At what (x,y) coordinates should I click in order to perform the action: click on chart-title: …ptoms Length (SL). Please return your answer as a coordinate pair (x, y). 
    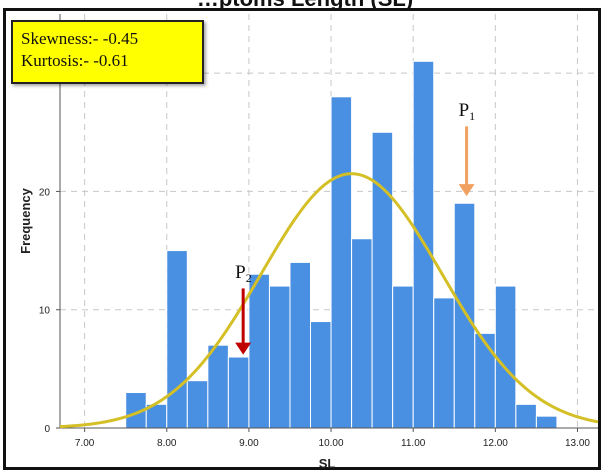
    Looking at the image, I should click on (305, 6).